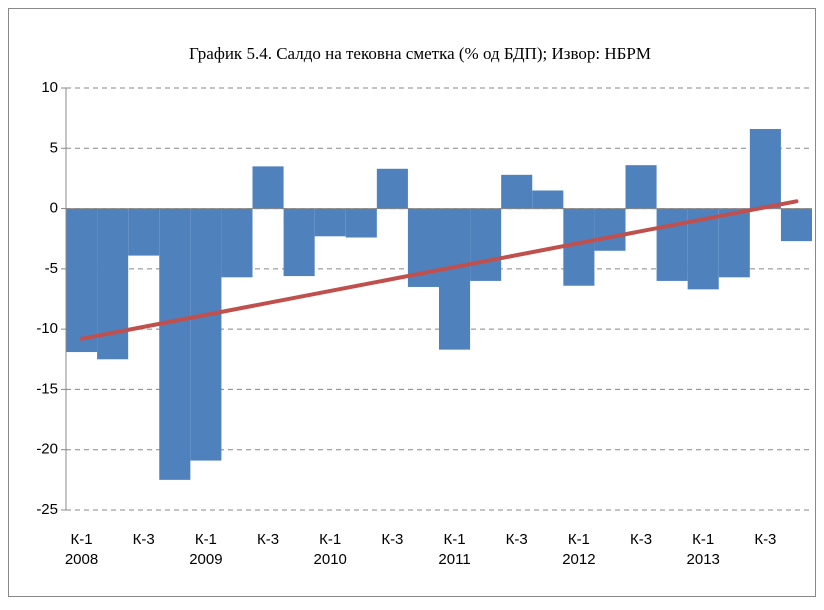  Describe the element at coordinates (454, 559) in the screenshot. I see `x-year-label: 2011` at that location.